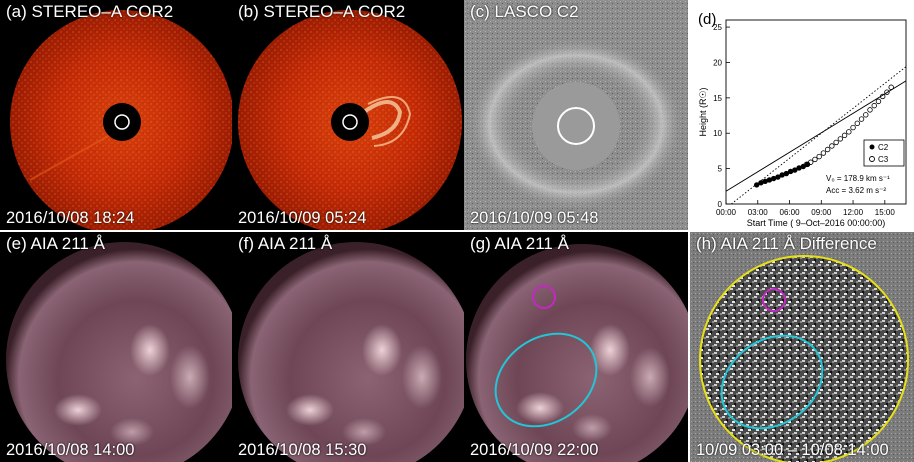  I want to click on legend-marker-c3, so click(872, 159).